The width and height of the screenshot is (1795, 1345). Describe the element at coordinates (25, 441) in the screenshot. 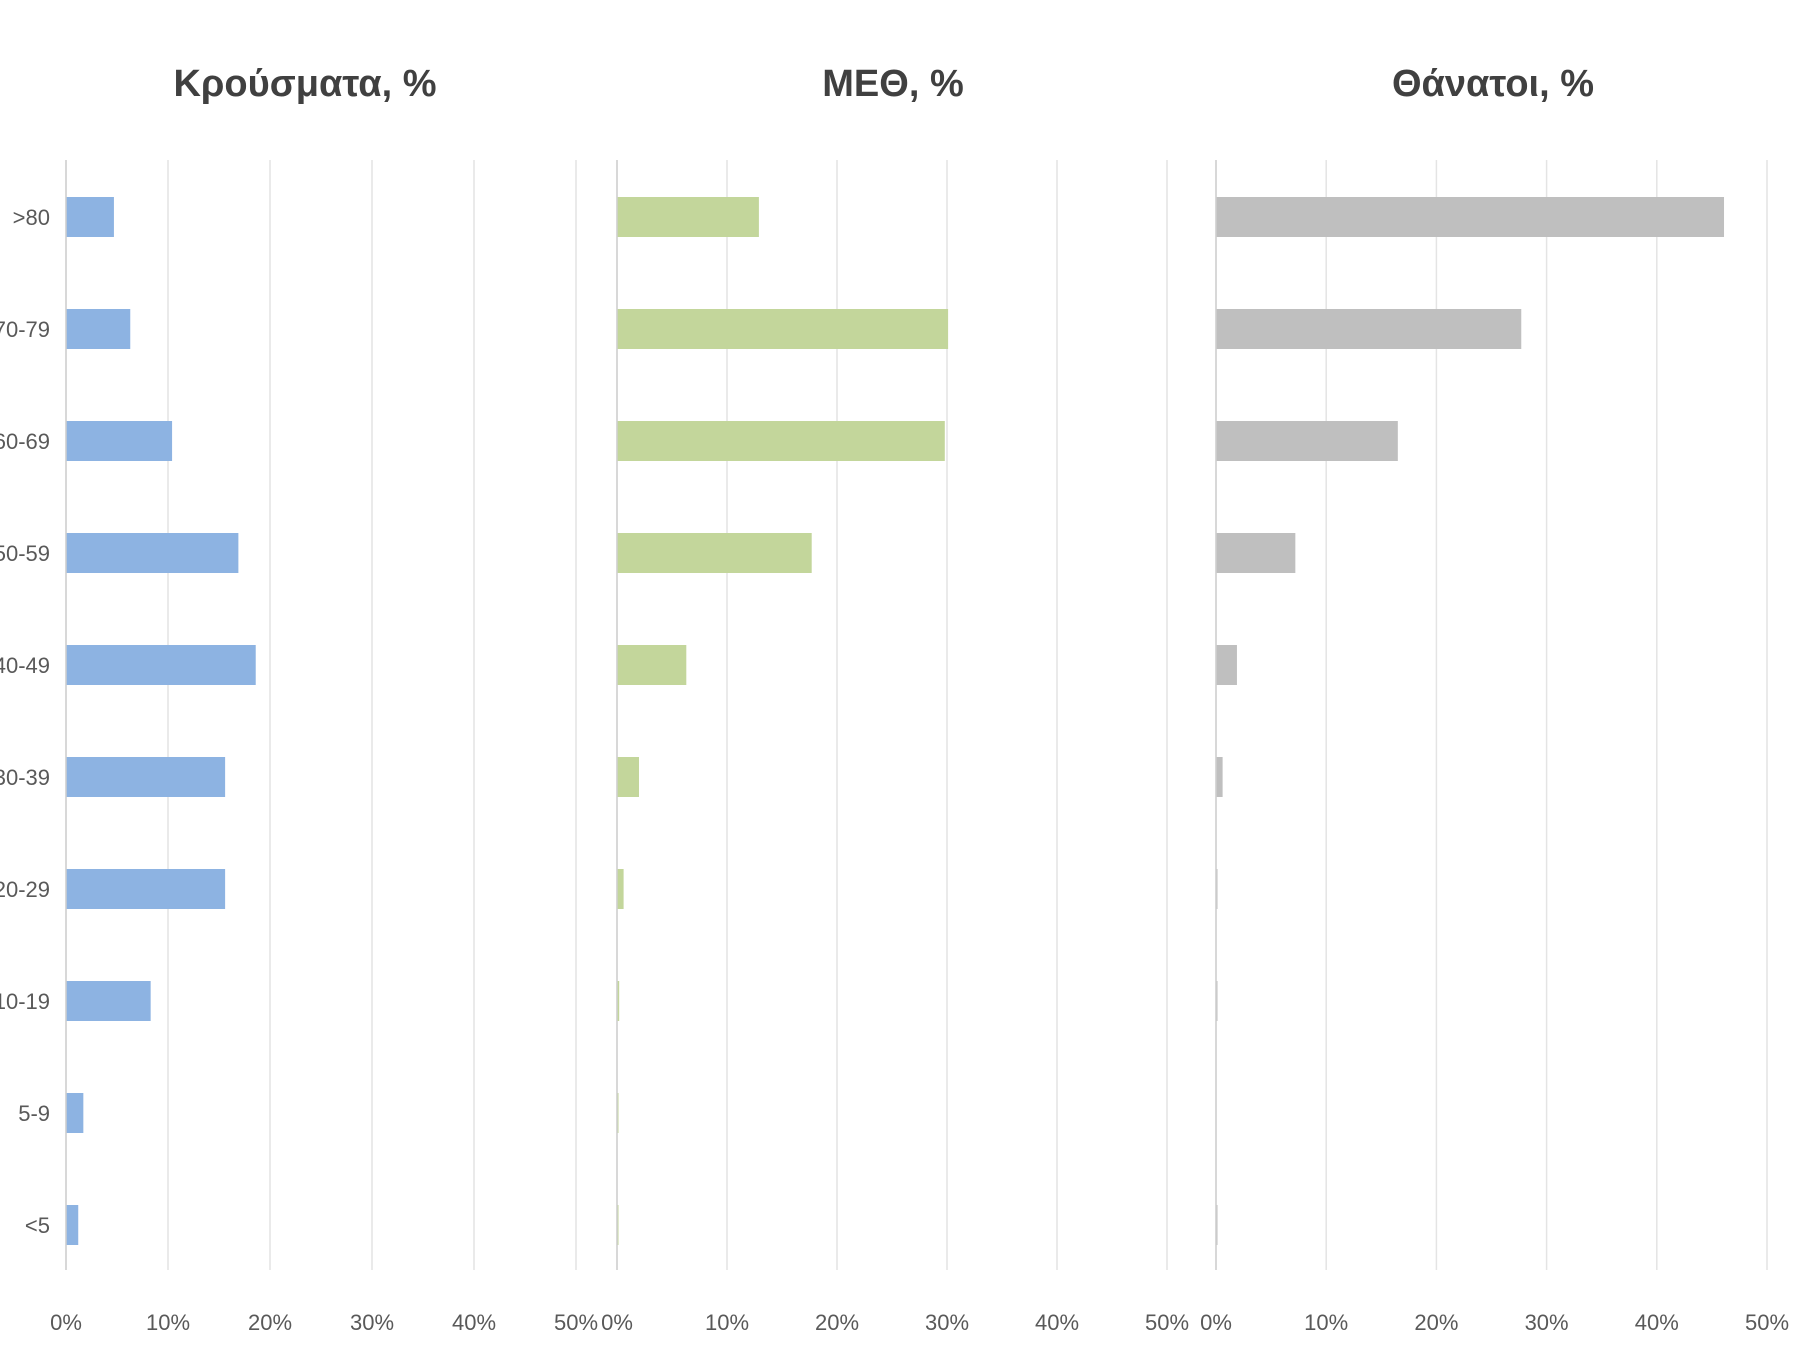

I see `category-label: 60-69` at that location.